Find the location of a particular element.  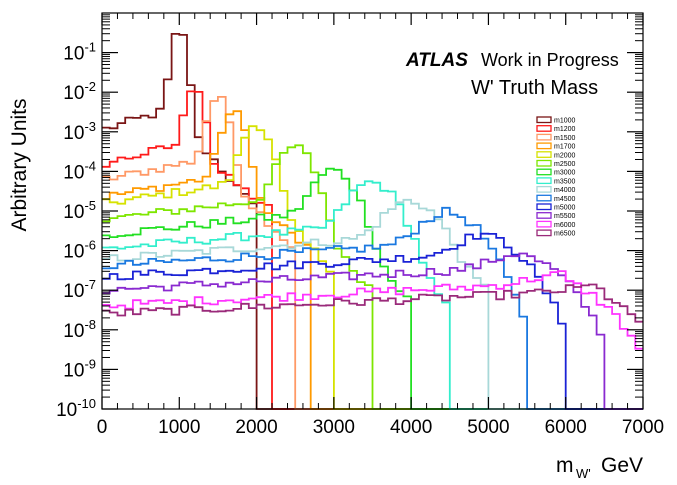

y-tick-label: 10⁻⁴ is located at coordinates (79, 170).